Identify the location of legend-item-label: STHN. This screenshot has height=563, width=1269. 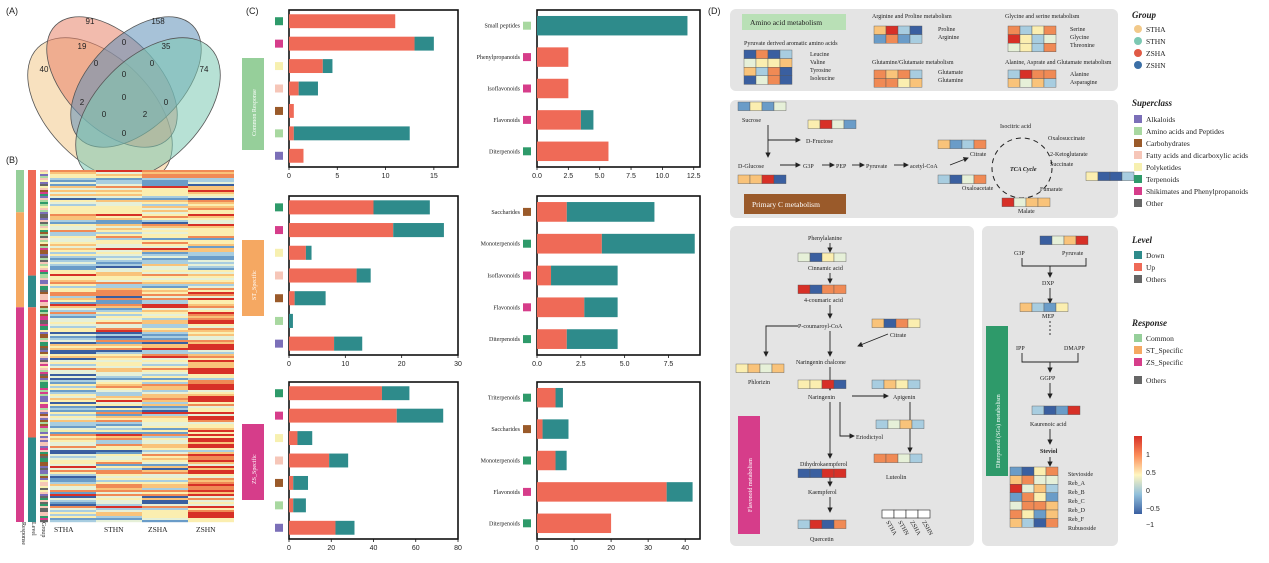
(1156, 41).